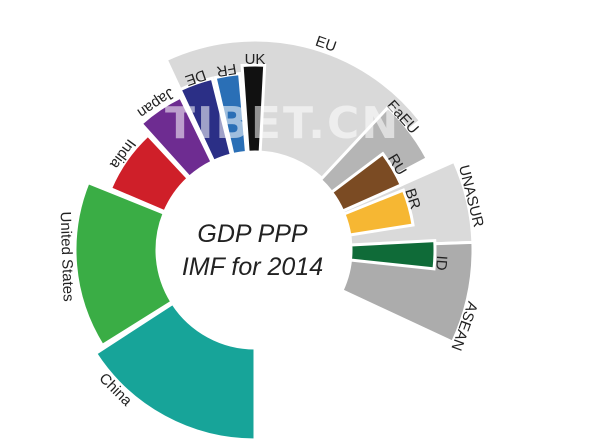  What do you see at coordinates (441, 263) in the screenshot?
I see `label-id: ID` at bounding box center [441, 263].